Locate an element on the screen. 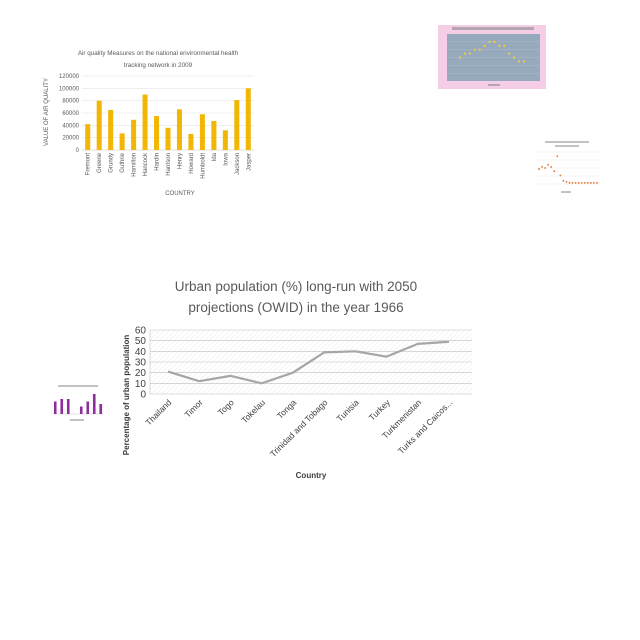  bar-chart-x-tick-label: Ida is located at coordinates (215, 156).